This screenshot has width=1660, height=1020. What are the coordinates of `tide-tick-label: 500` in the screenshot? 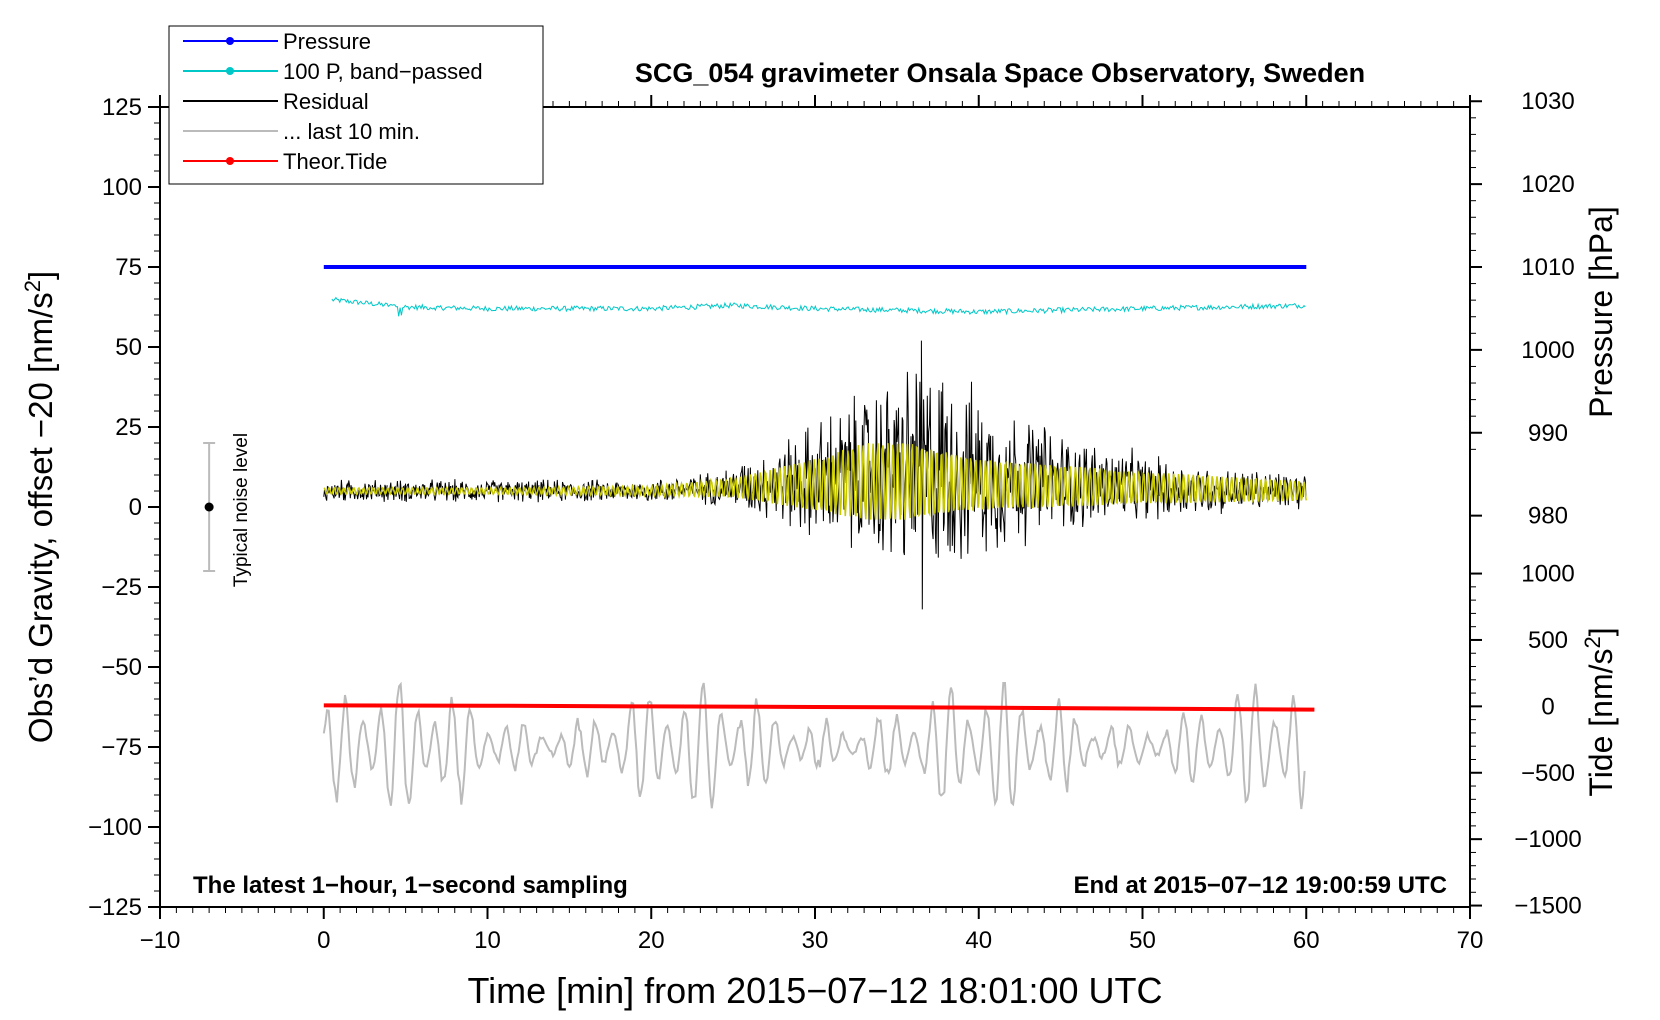 It's located at (1548, 640).